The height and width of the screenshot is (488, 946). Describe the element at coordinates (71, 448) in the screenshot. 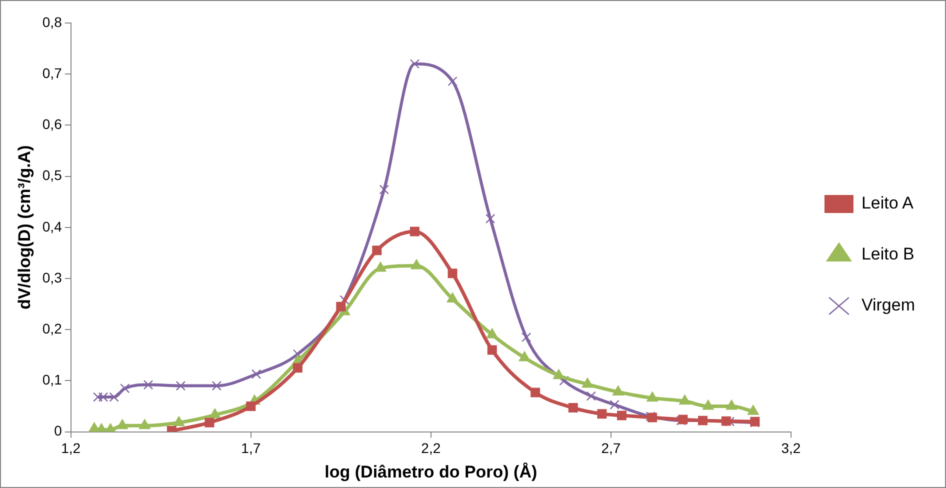

I see `x-tick-label: 1,2` at that location.